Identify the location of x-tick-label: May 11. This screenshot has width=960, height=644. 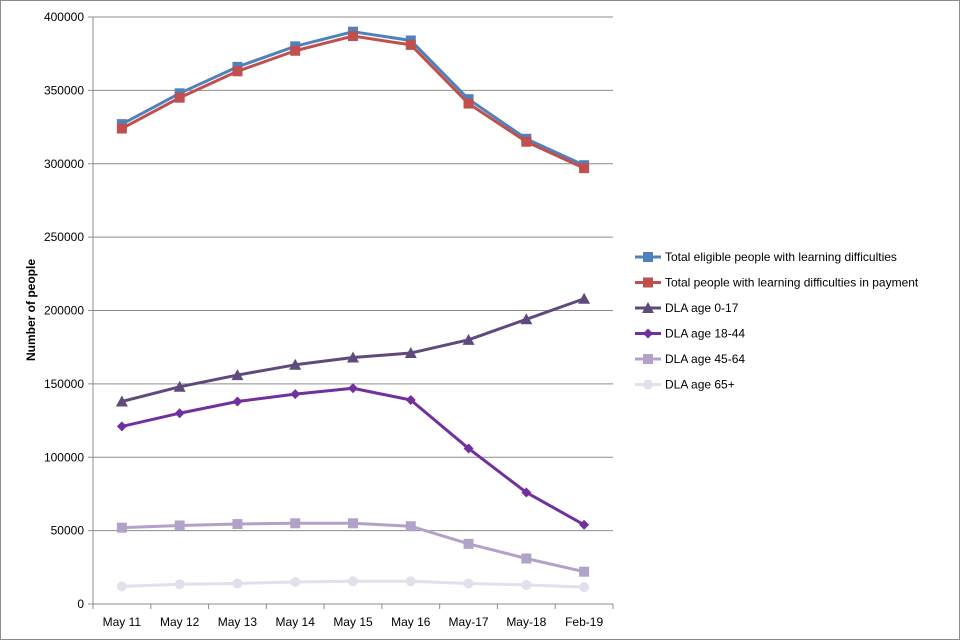
(122, 622).